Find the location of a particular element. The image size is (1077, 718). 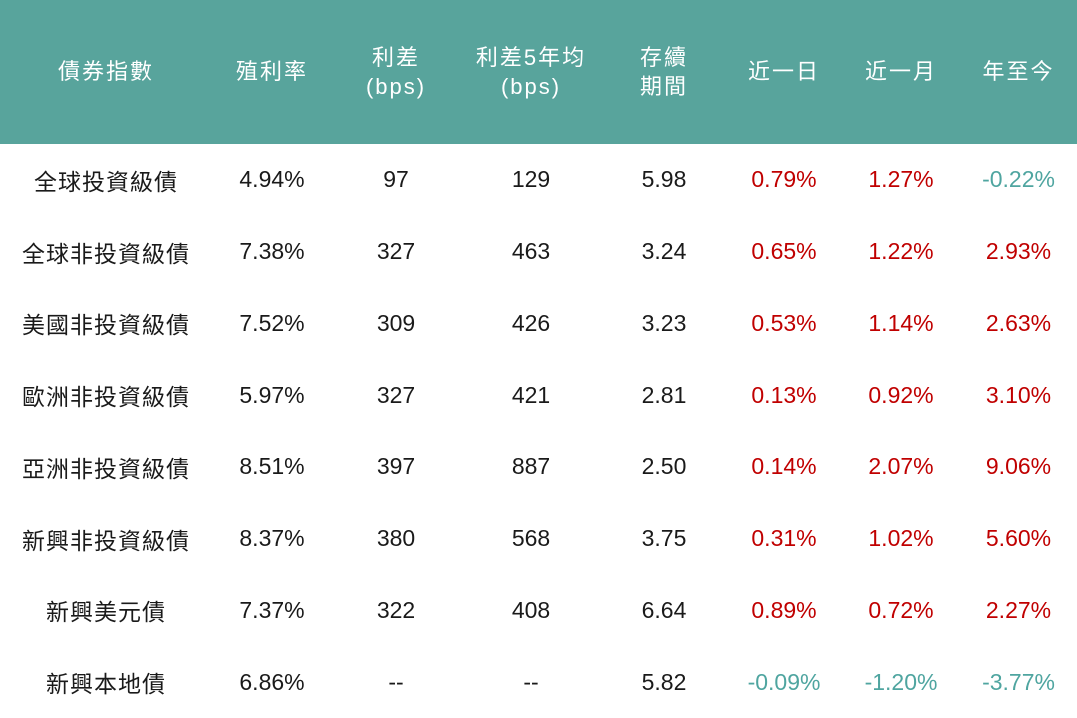

cell-spread: 322 is located at coordinates (396, 609).